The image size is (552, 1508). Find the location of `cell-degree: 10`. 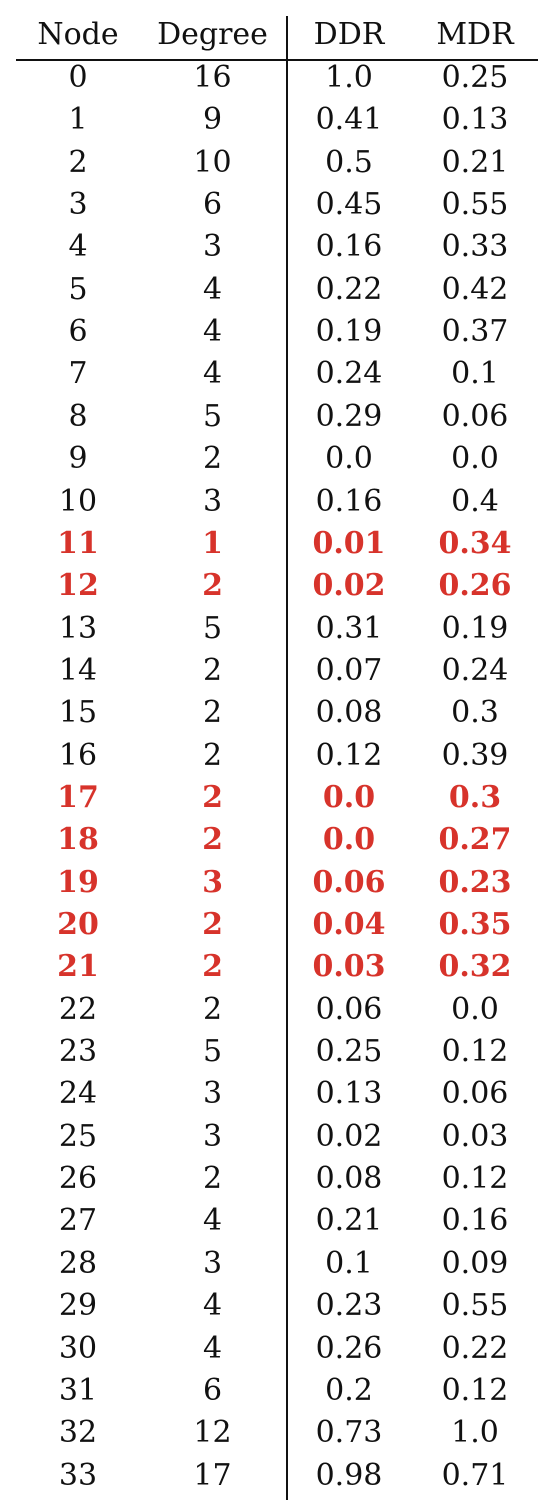

cell-degree: 10 is located at coordinates (212, 162).